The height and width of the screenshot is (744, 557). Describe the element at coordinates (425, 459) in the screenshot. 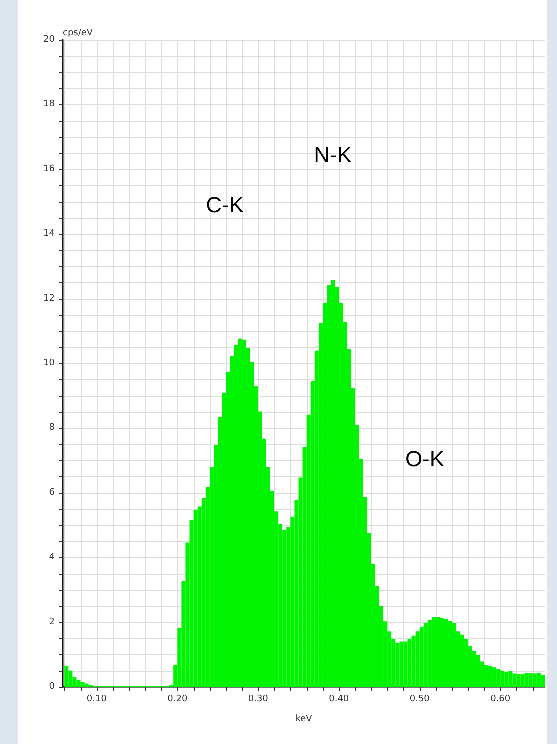

I see `annotation: O-K` at that location.